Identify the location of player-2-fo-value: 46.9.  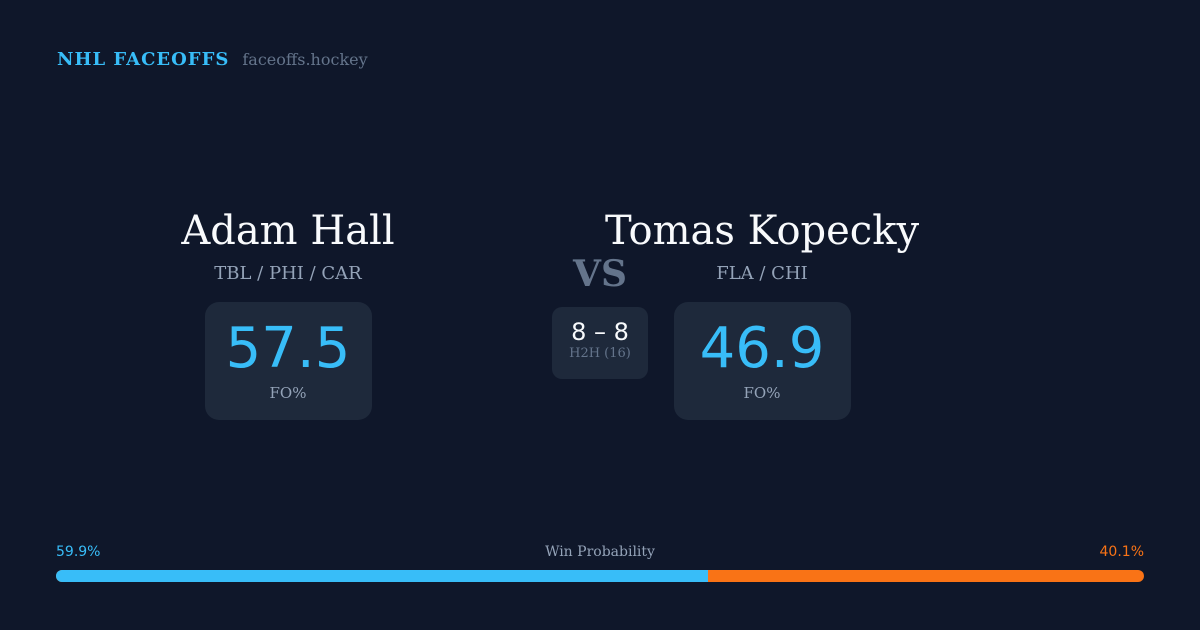
(762, 348).